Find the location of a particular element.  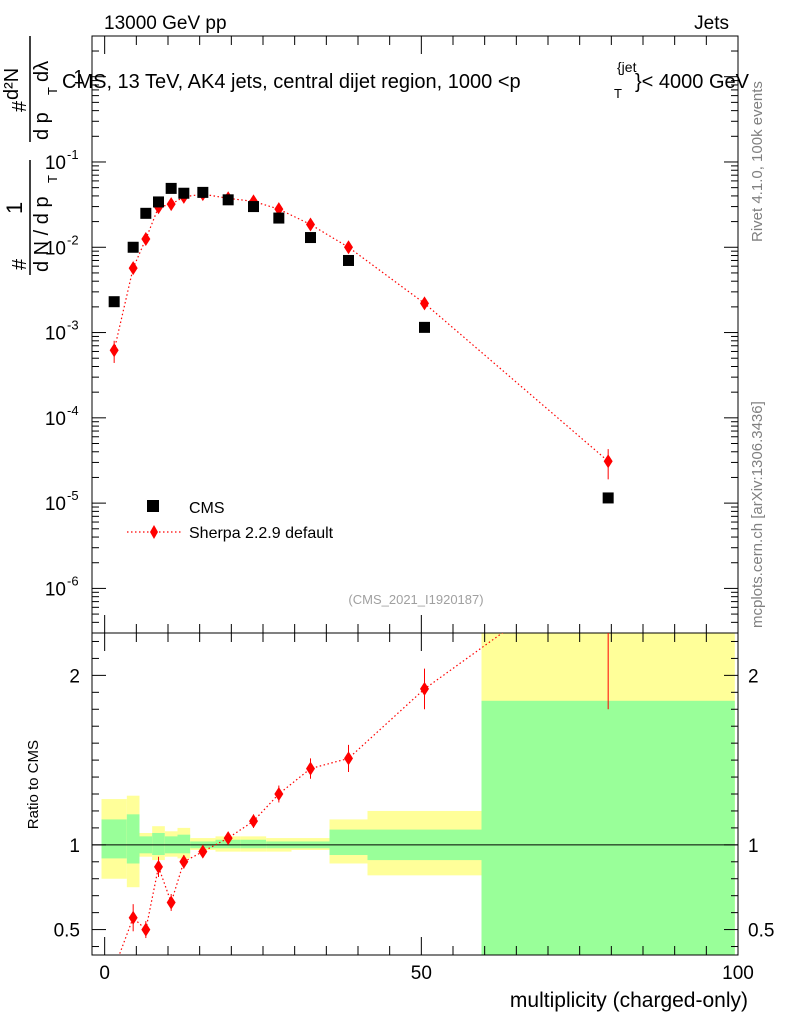

ratio-y-axis-label: Ratio to CMS is located at coordinates (33, 784).